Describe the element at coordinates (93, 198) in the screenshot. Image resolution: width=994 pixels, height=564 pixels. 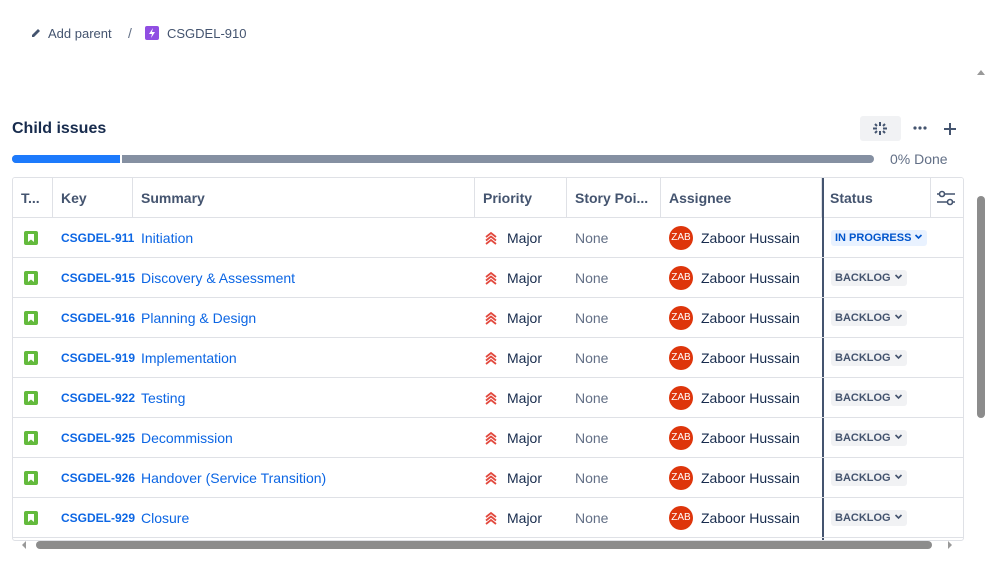
I see `column-header: Key` at that location.